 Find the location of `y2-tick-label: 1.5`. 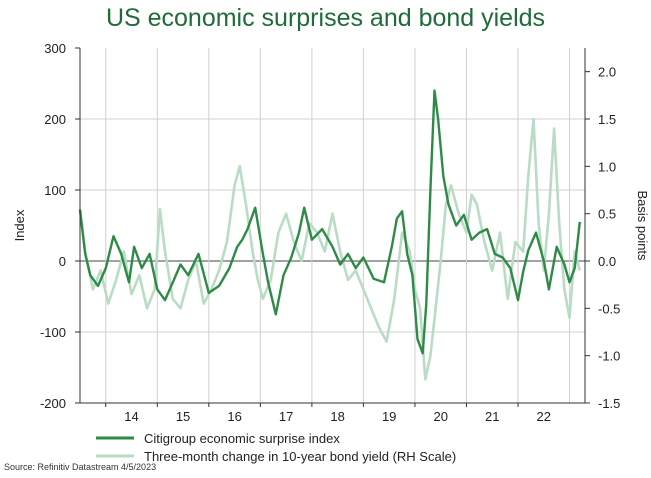

y2-tick-label: 1.5 is located at coordinates (607, 119).